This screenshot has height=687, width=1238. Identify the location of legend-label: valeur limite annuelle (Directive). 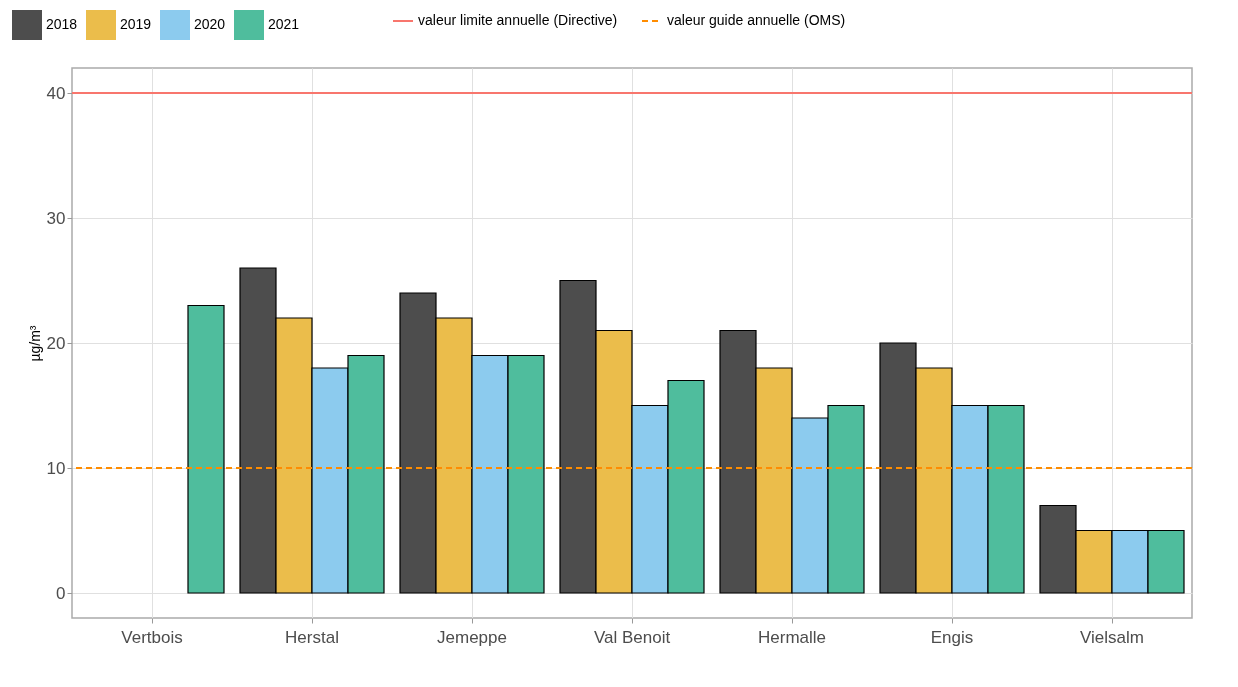
(518, 20).